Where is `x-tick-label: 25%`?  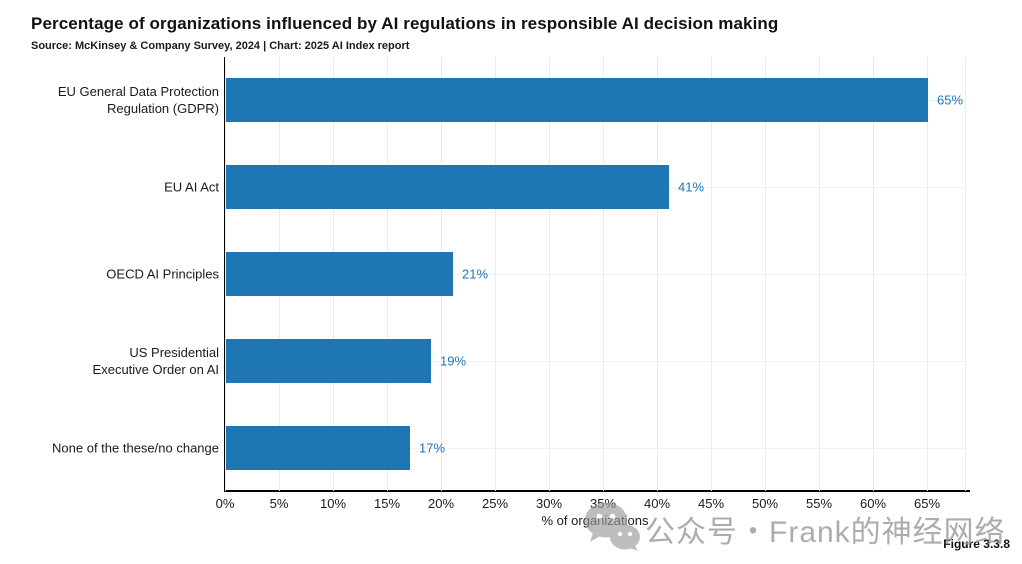 x-tick-label: 25% is located at coordinates (495, 503).